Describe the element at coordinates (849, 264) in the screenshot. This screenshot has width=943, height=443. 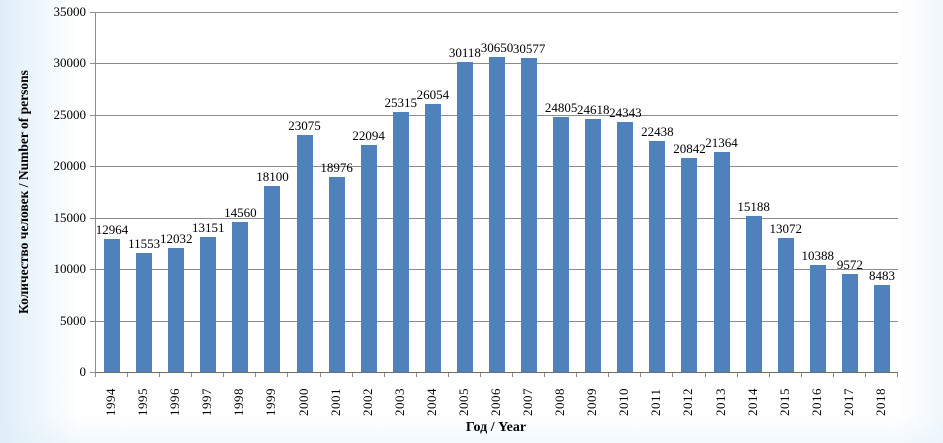
I see `bar-value-label: 9572` at that location.